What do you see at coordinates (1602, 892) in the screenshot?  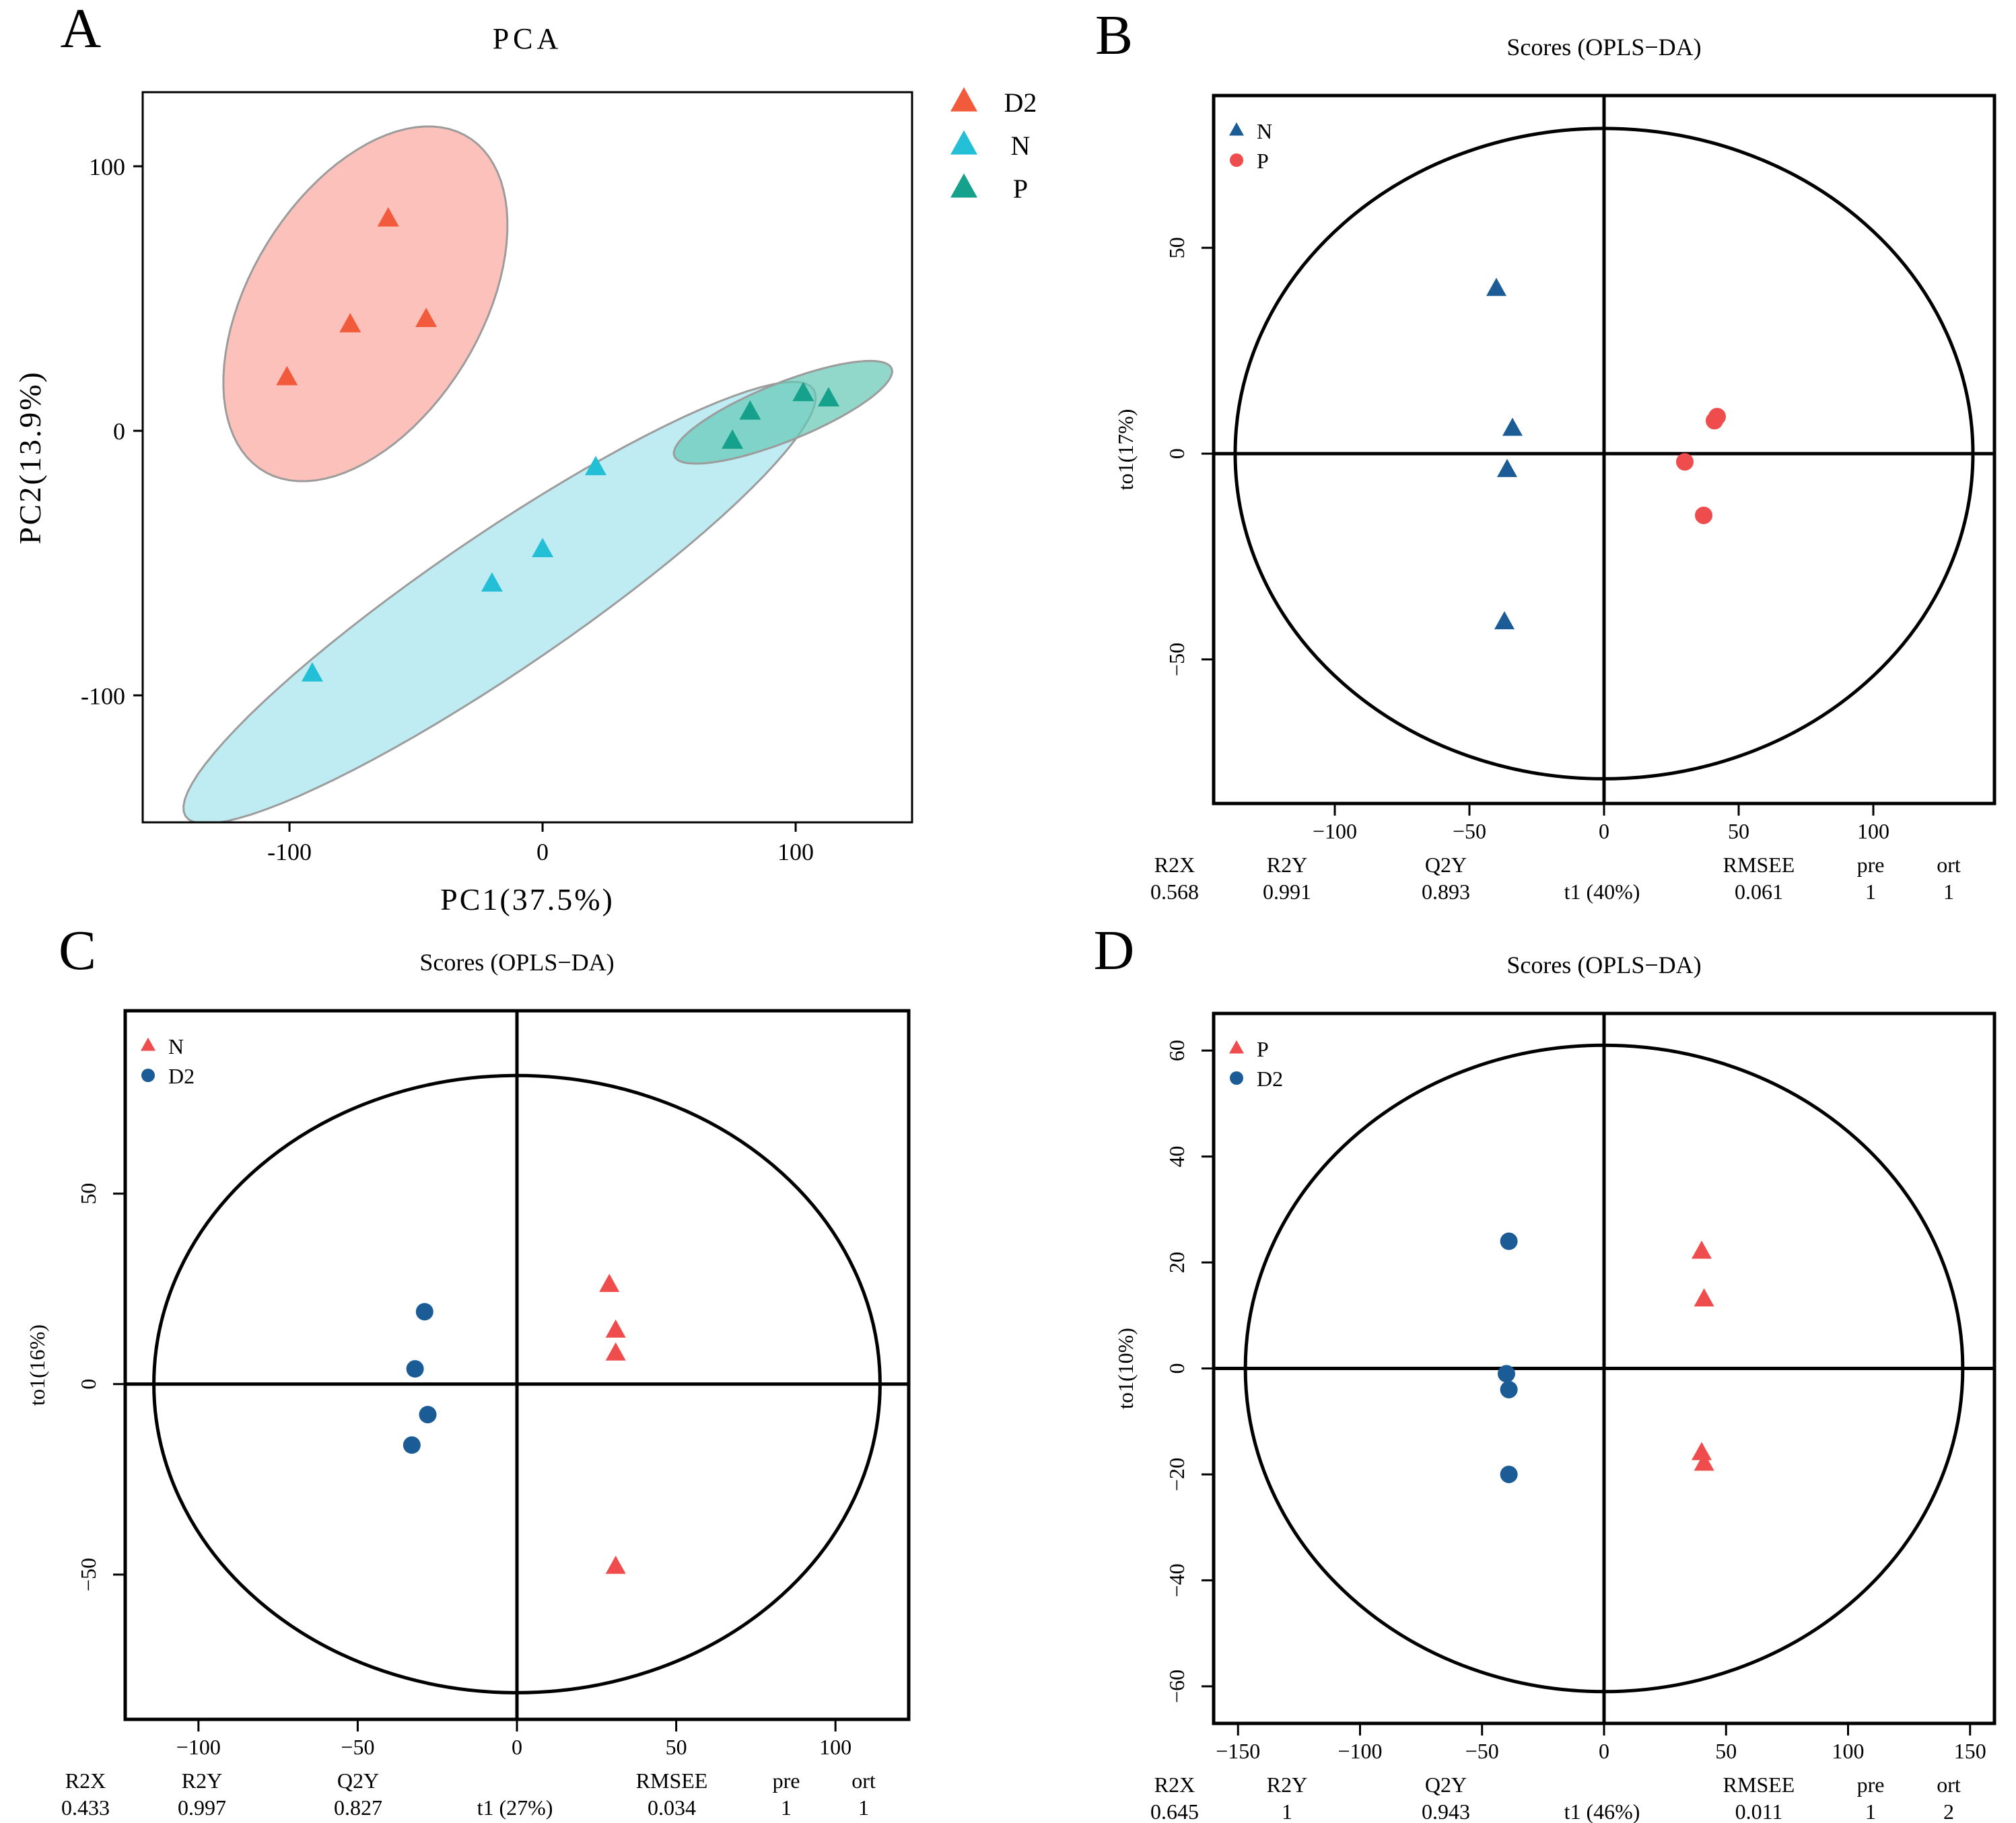 I see `x-axis-label: t1 (40%)` at bounding box center [1602, 892].